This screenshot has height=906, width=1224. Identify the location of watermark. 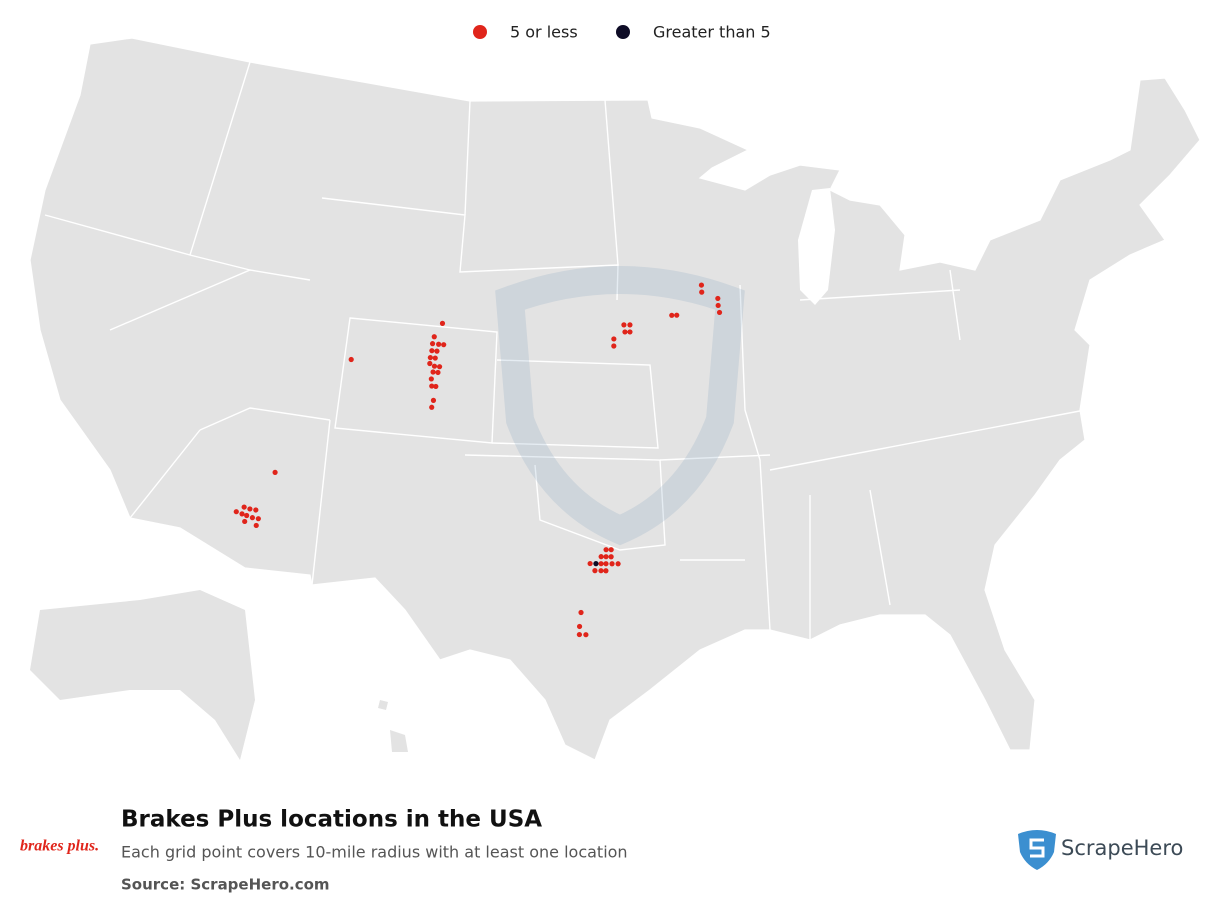
(620, 406).